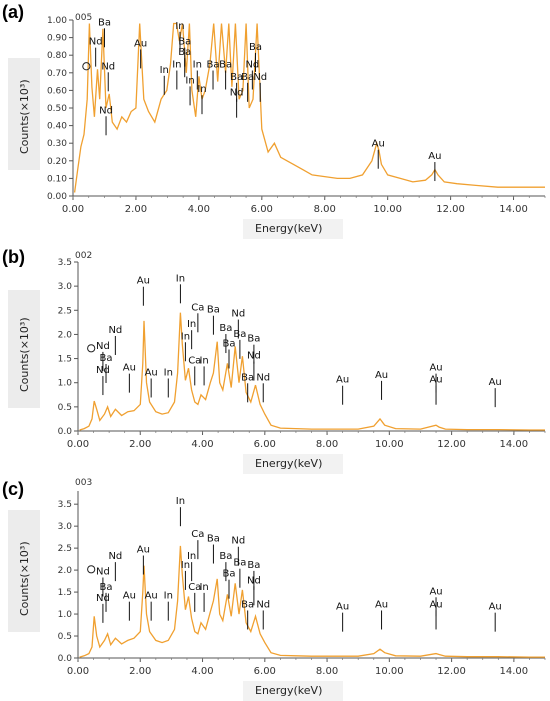  Describe the element at coordinates (57, 39) in the screenshot. I see `y-tick-label: 0.90` at that location.